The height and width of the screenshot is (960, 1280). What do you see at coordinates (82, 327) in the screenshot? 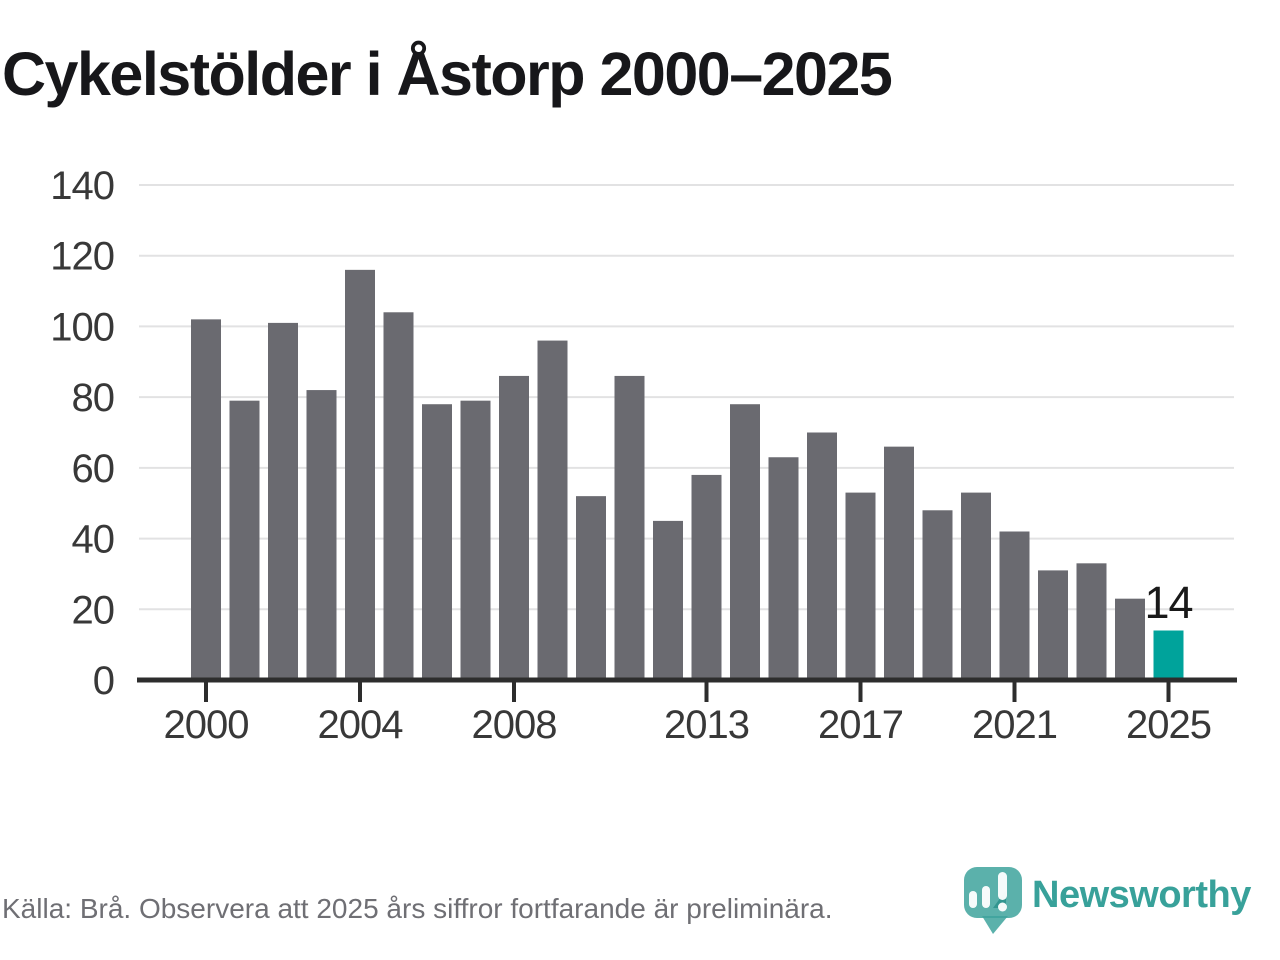
I see `y-tick-label: 100` at bounding box center [82, 327].